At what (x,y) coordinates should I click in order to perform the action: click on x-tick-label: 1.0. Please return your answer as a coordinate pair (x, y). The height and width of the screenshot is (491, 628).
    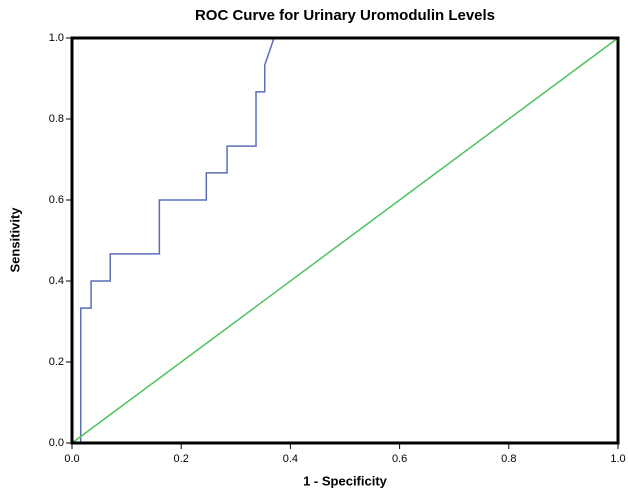
    Looking at the image, I should click on (617, 459).